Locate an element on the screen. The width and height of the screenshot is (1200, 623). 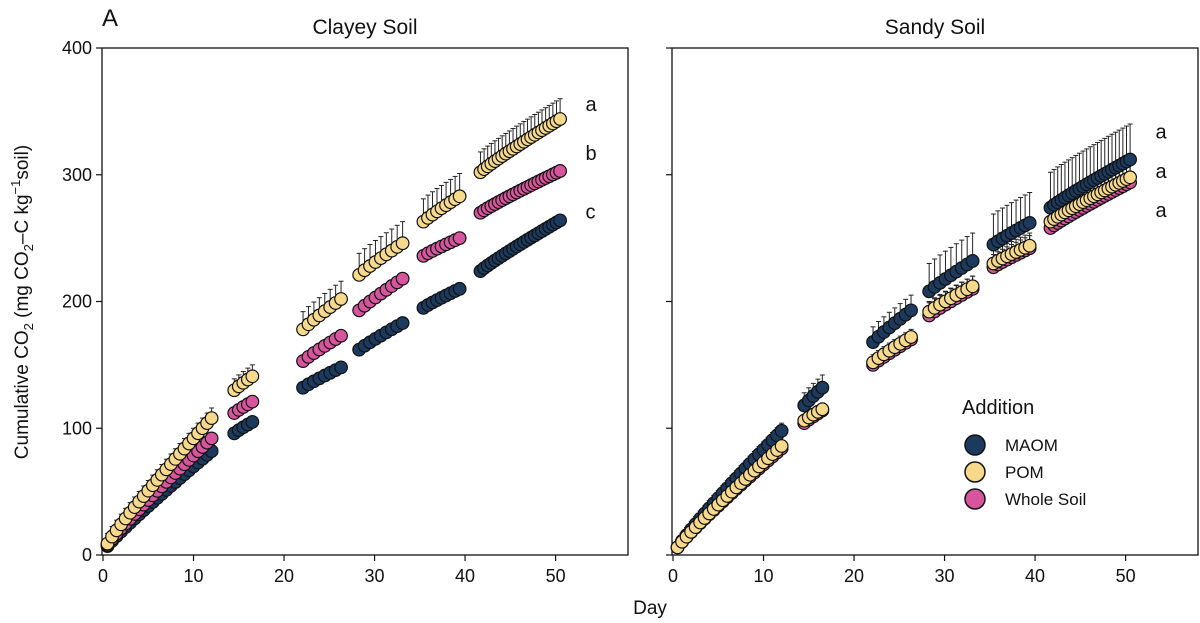
y-tick-label: 0 is located at coordinates (87, 555).